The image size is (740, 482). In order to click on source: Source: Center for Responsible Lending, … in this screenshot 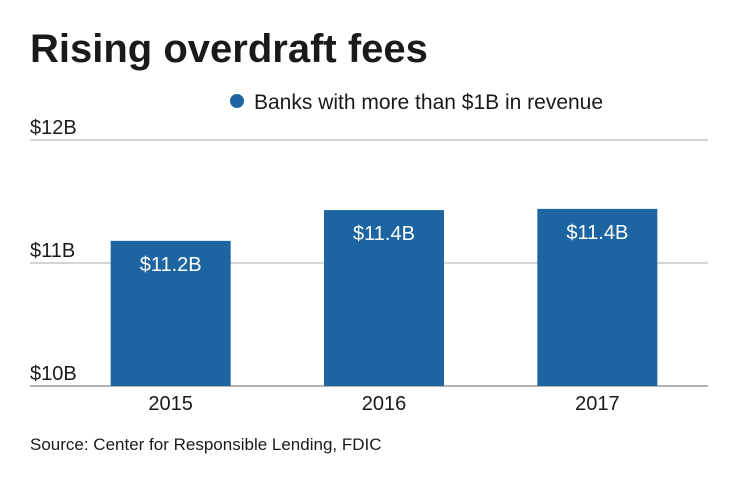, I will do `click(206, 444)`.